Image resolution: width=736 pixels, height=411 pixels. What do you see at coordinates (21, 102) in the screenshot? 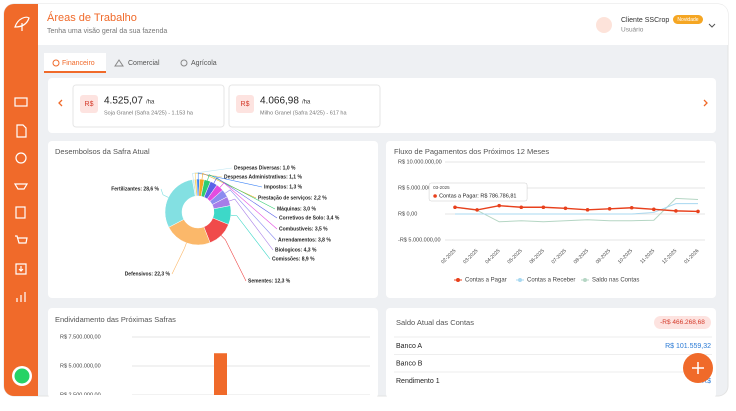
I see `icon-dashboard` at bounding box center [21, 102].